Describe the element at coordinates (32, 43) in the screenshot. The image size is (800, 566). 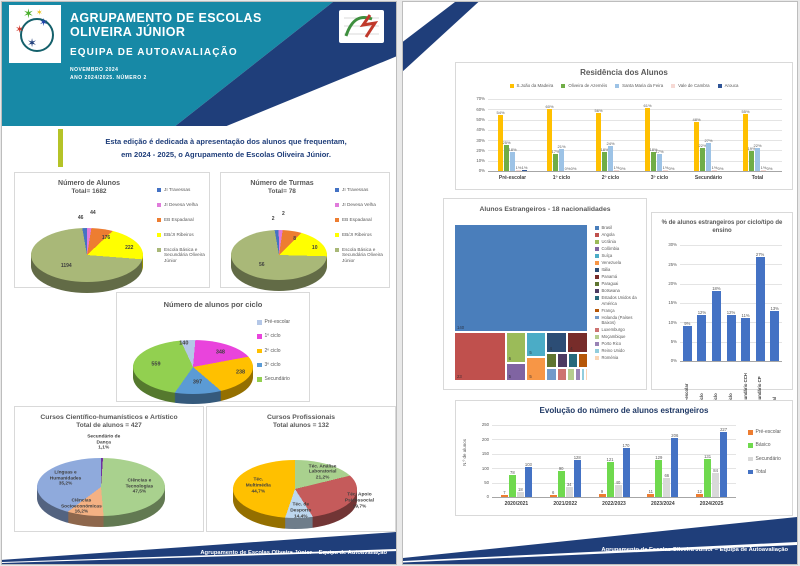
I see `logo-star-navy: ✶` at that location.